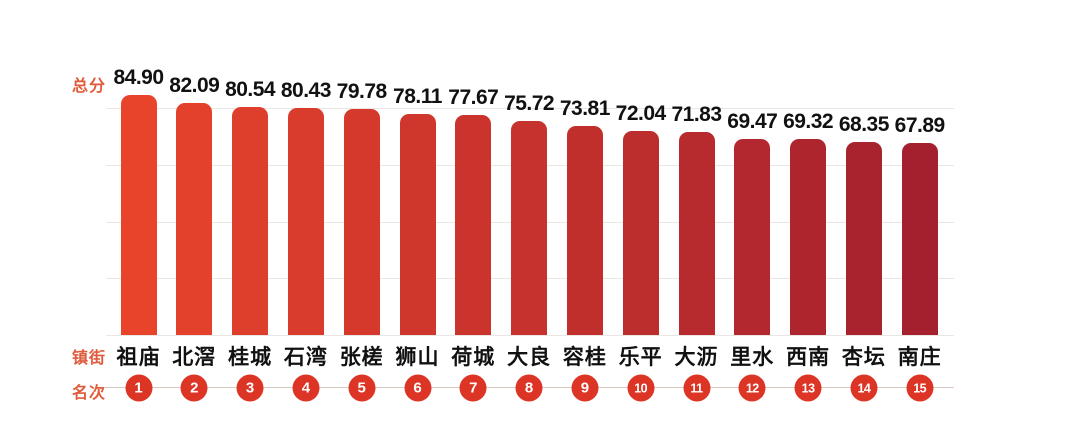 Image resolution: width=1080 pixels, height=436 pixels. Describe the element at coordinates (194, 388) in the screenshot. I see `rank-badge: 2` at that location.